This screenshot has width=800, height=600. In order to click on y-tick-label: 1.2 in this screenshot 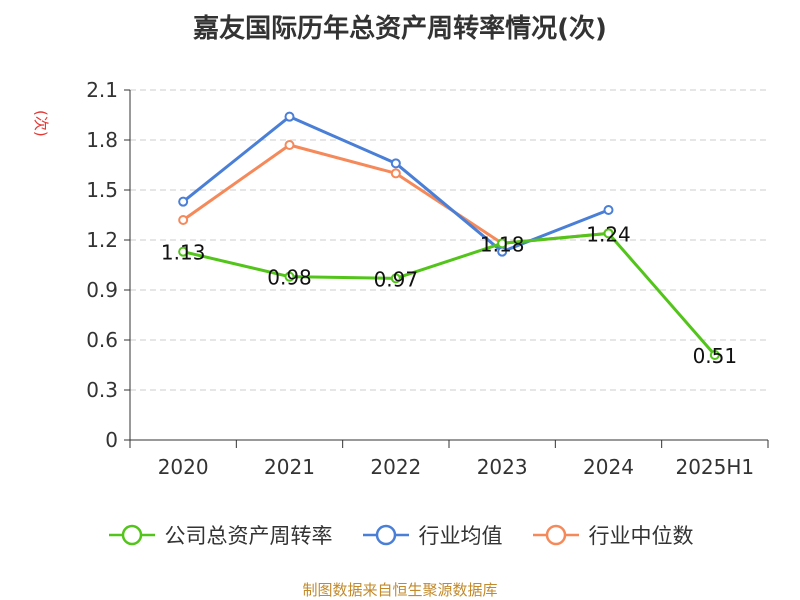, I will do `click(102, 240)`.